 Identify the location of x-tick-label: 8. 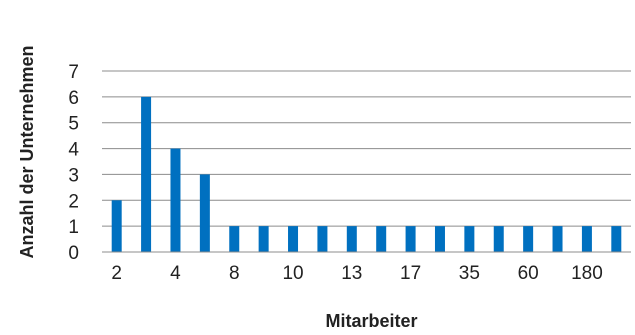
(234, 273).